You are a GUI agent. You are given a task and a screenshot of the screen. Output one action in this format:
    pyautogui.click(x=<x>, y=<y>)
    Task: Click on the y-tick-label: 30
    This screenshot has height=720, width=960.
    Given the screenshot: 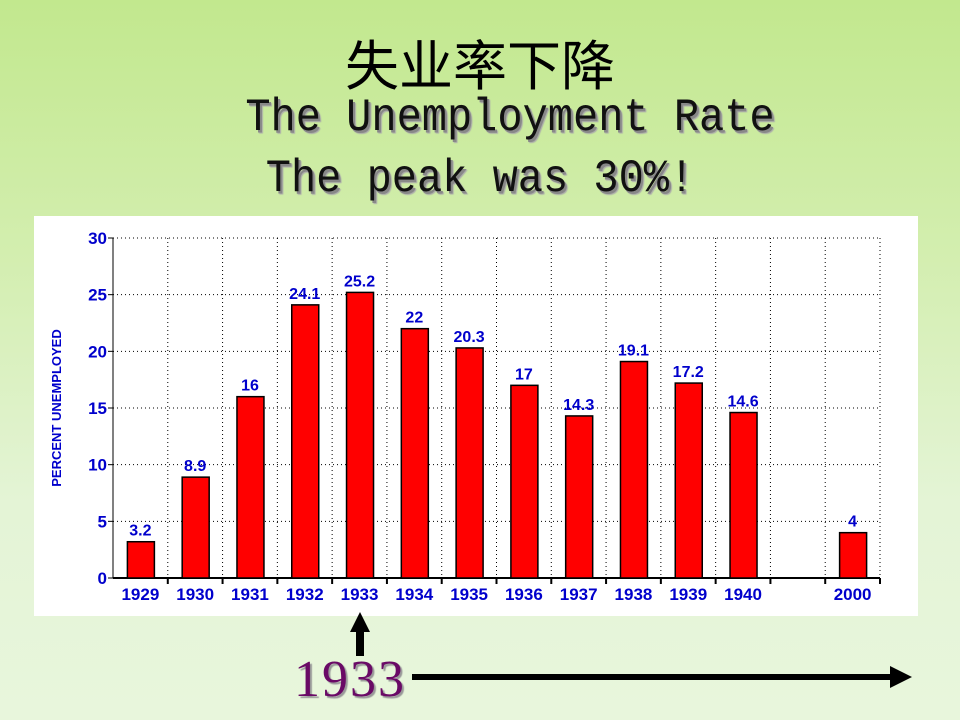 What is the action you would take?
    pyautogui.click(x=97, y=238)
    